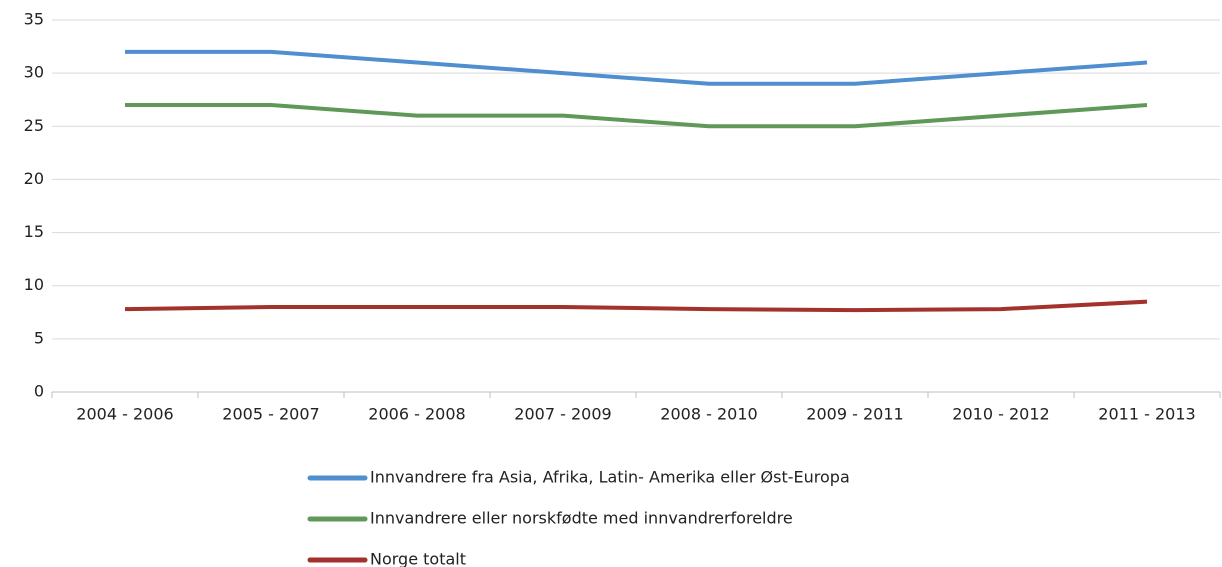 This screenshot has width=1222, height=567. What do you see at coordinates (124, 414) in the screenshot?
I see `x-tick-label: 2004 - 2006` at bounding box center [124, 414].